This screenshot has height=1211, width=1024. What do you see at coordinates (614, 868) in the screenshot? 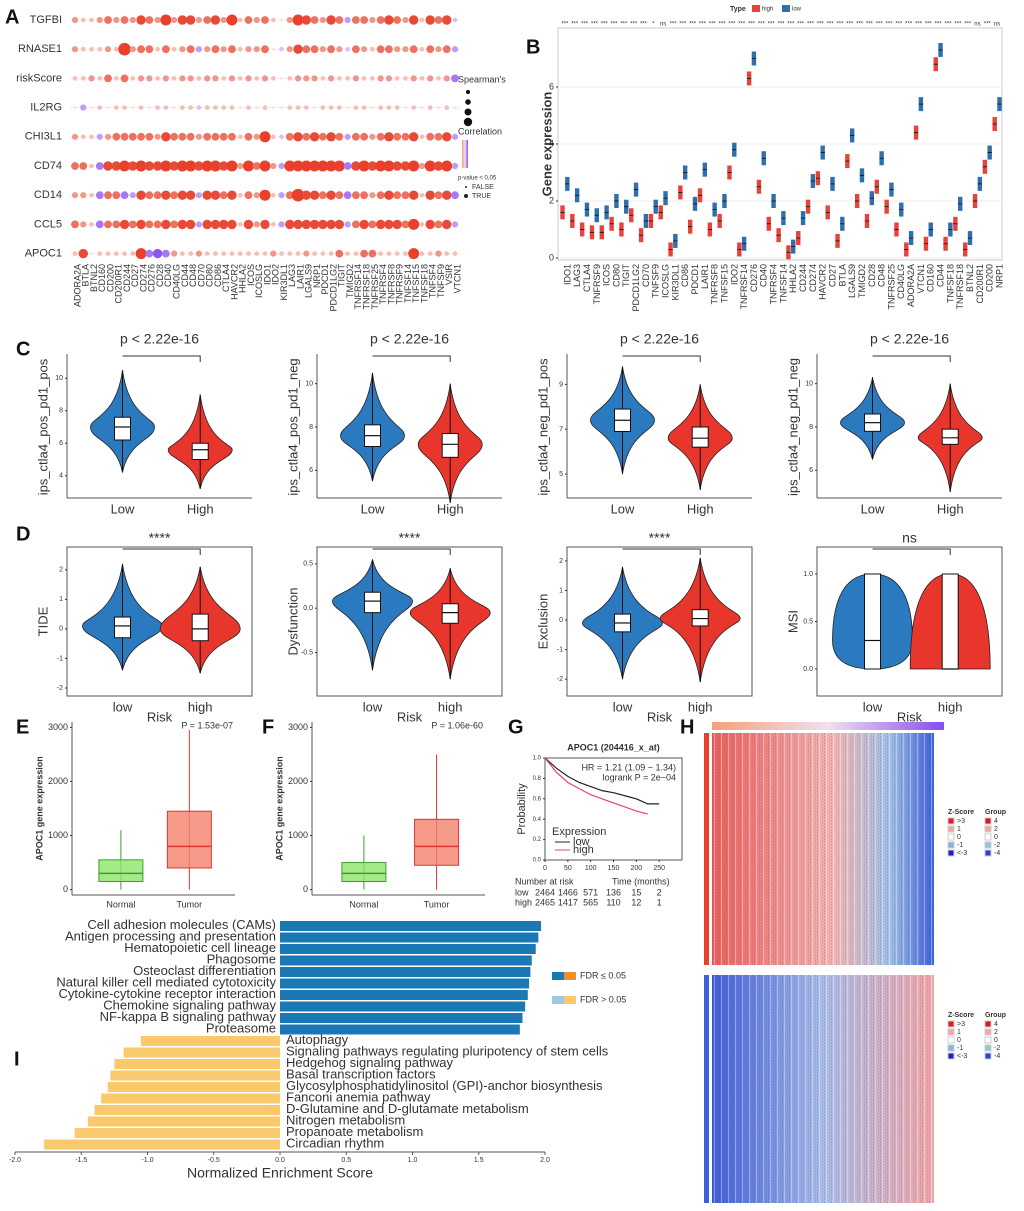
I see `x-tick-label: 150` at bounding box center [614, 868].